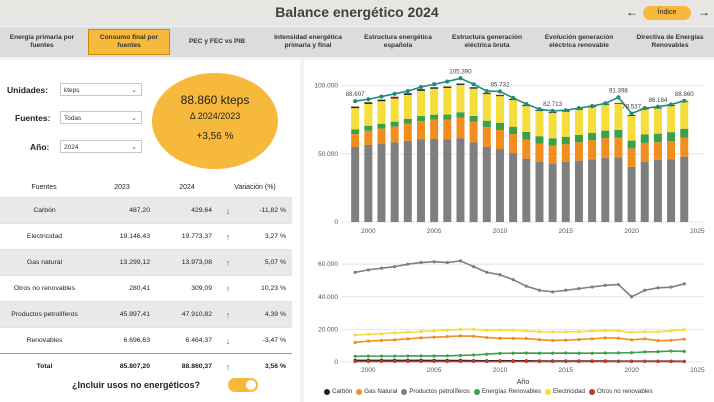 The image size is (714, 402). What do you see at coordinates (704, 12) in the screenshot?
I see `forward-arrow-icon: →` at bounding box center [704, 12].